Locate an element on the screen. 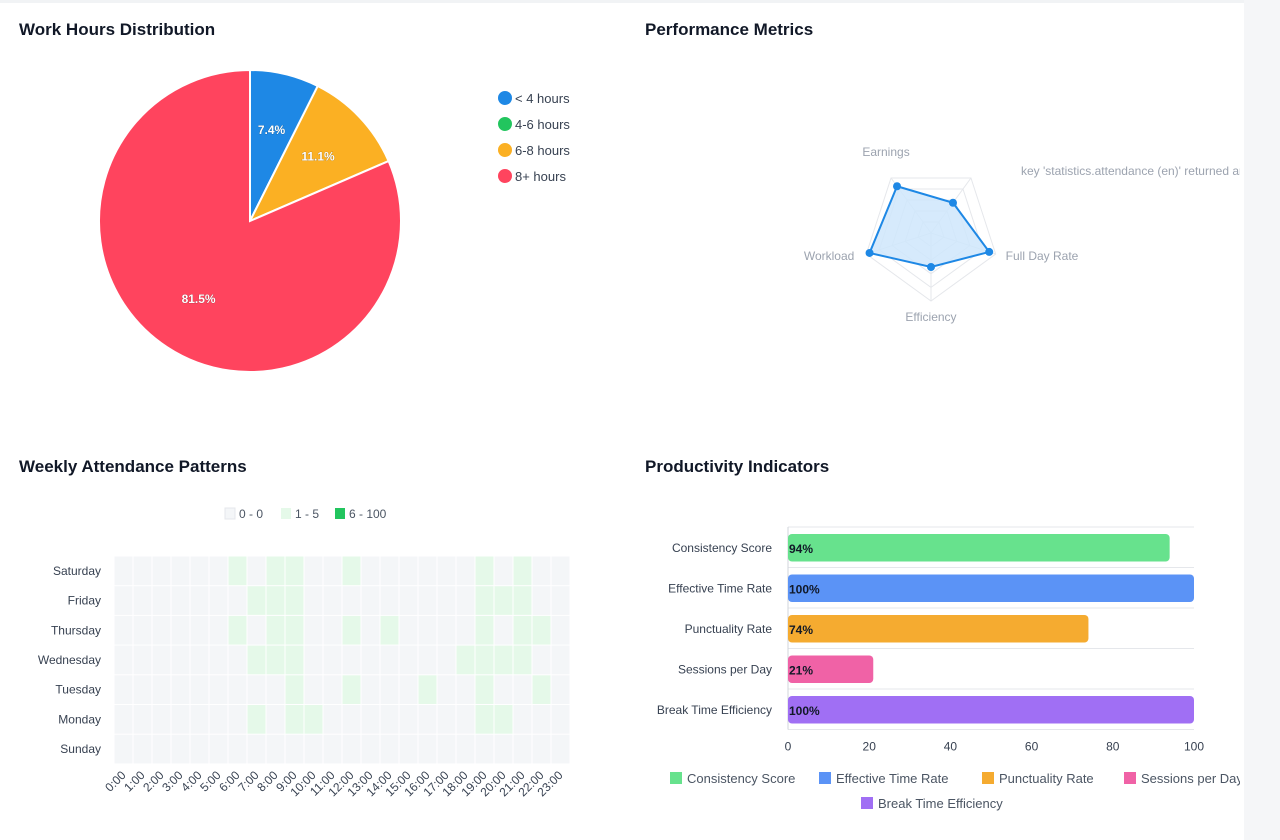  bar-x-tick: 60 is located at coordinates (1032, 747).